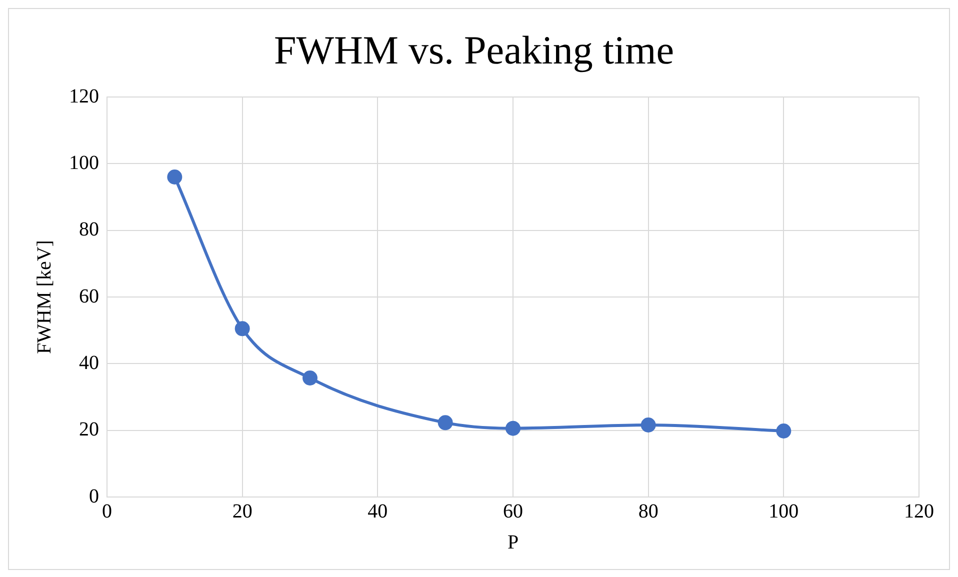 The width and height of the screenshot is (958, 577). I want to click on y-tick-label: 80, so click(89, 229).